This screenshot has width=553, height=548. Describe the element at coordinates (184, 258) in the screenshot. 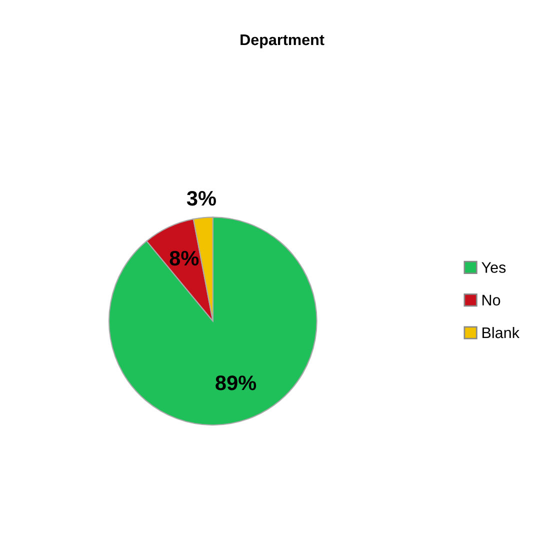

I see `data-label: 8%` at that location.